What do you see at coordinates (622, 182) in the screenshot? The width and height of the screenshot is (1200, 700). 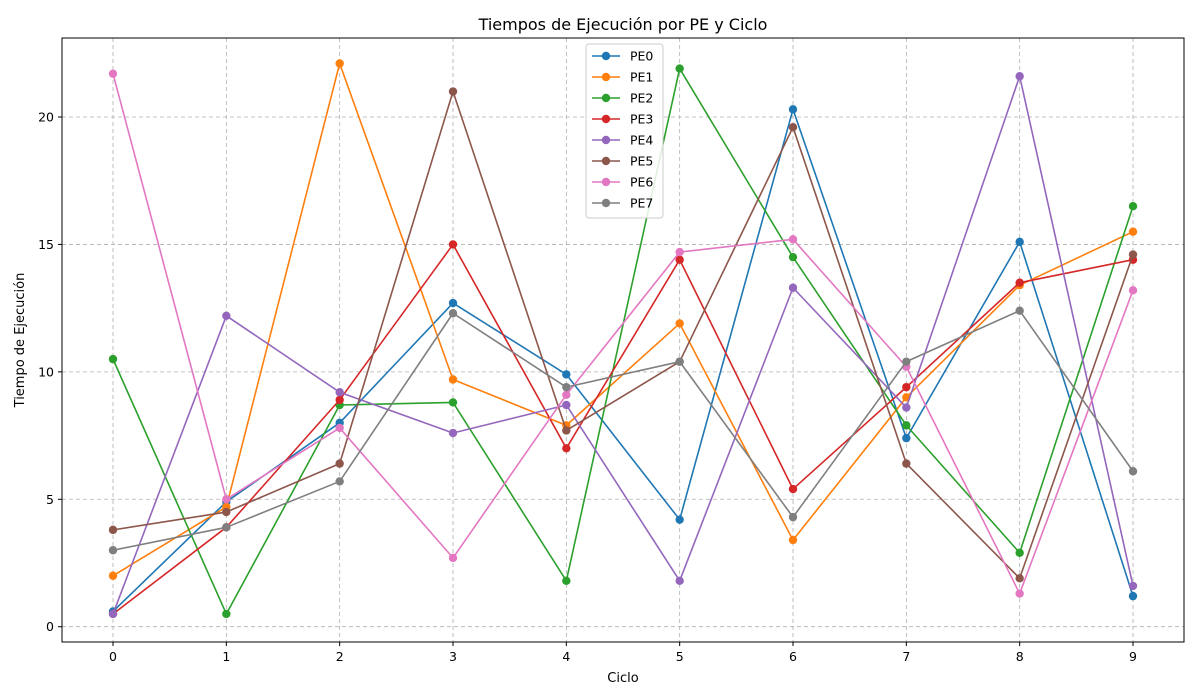 I see `legend-item-pe6: PE6` at bounding box center [622, 182].